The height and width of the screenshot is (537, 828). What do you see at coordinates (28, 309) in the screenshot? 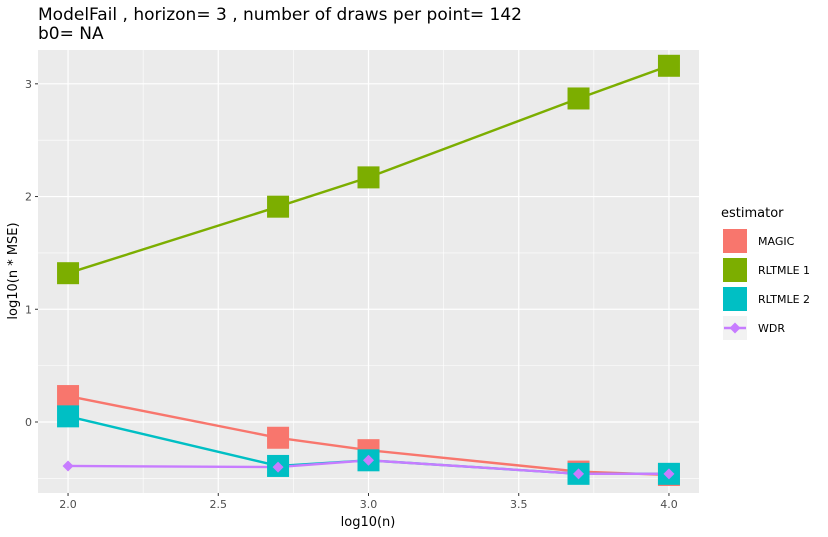
I see `y-tick-label: 1` at bounding box center [28, 309].